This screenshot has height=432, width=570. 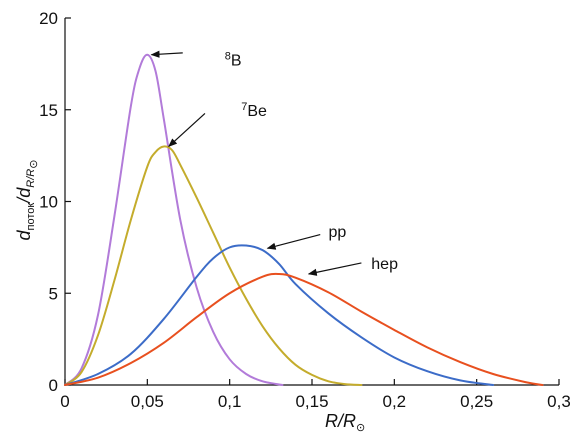 What do you see at coordinates (340, 421) in the screenshot?
I see `x-axis-main: R/R` at bounding box center [340, 421].